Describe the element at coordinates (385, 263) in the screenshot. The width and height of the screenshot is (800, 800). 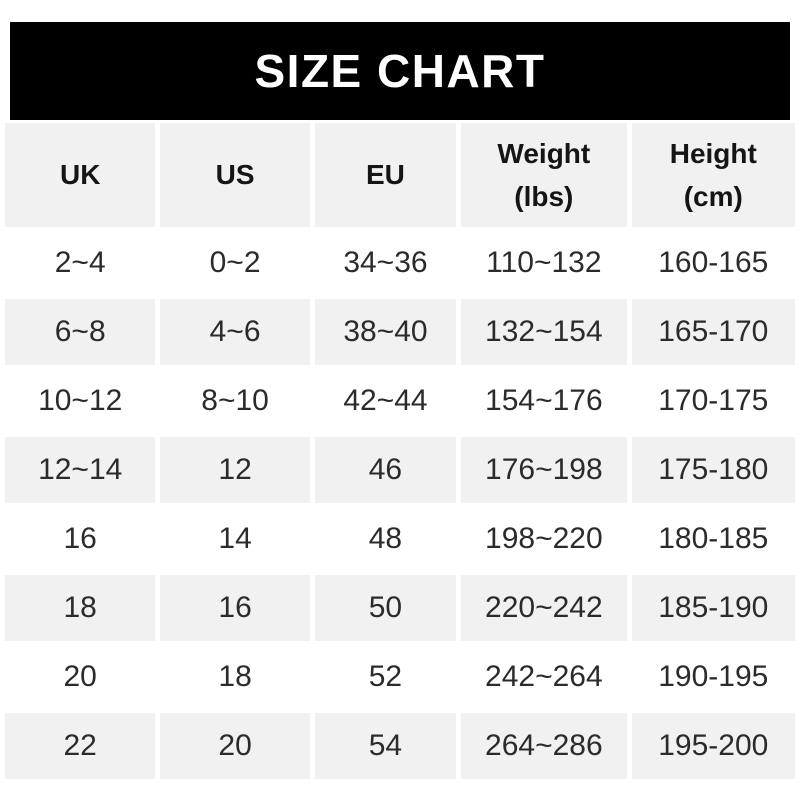
I see `cell-eu: 34~36` at that location.